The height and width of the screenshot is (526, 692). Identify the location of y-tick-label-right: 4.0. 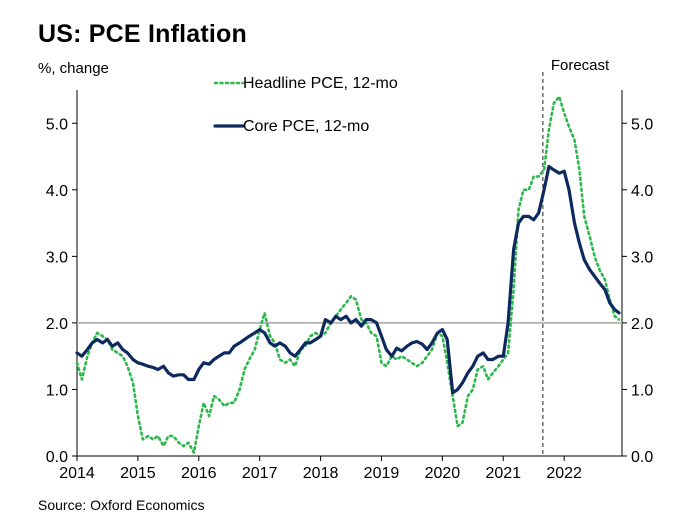
(642, 191).